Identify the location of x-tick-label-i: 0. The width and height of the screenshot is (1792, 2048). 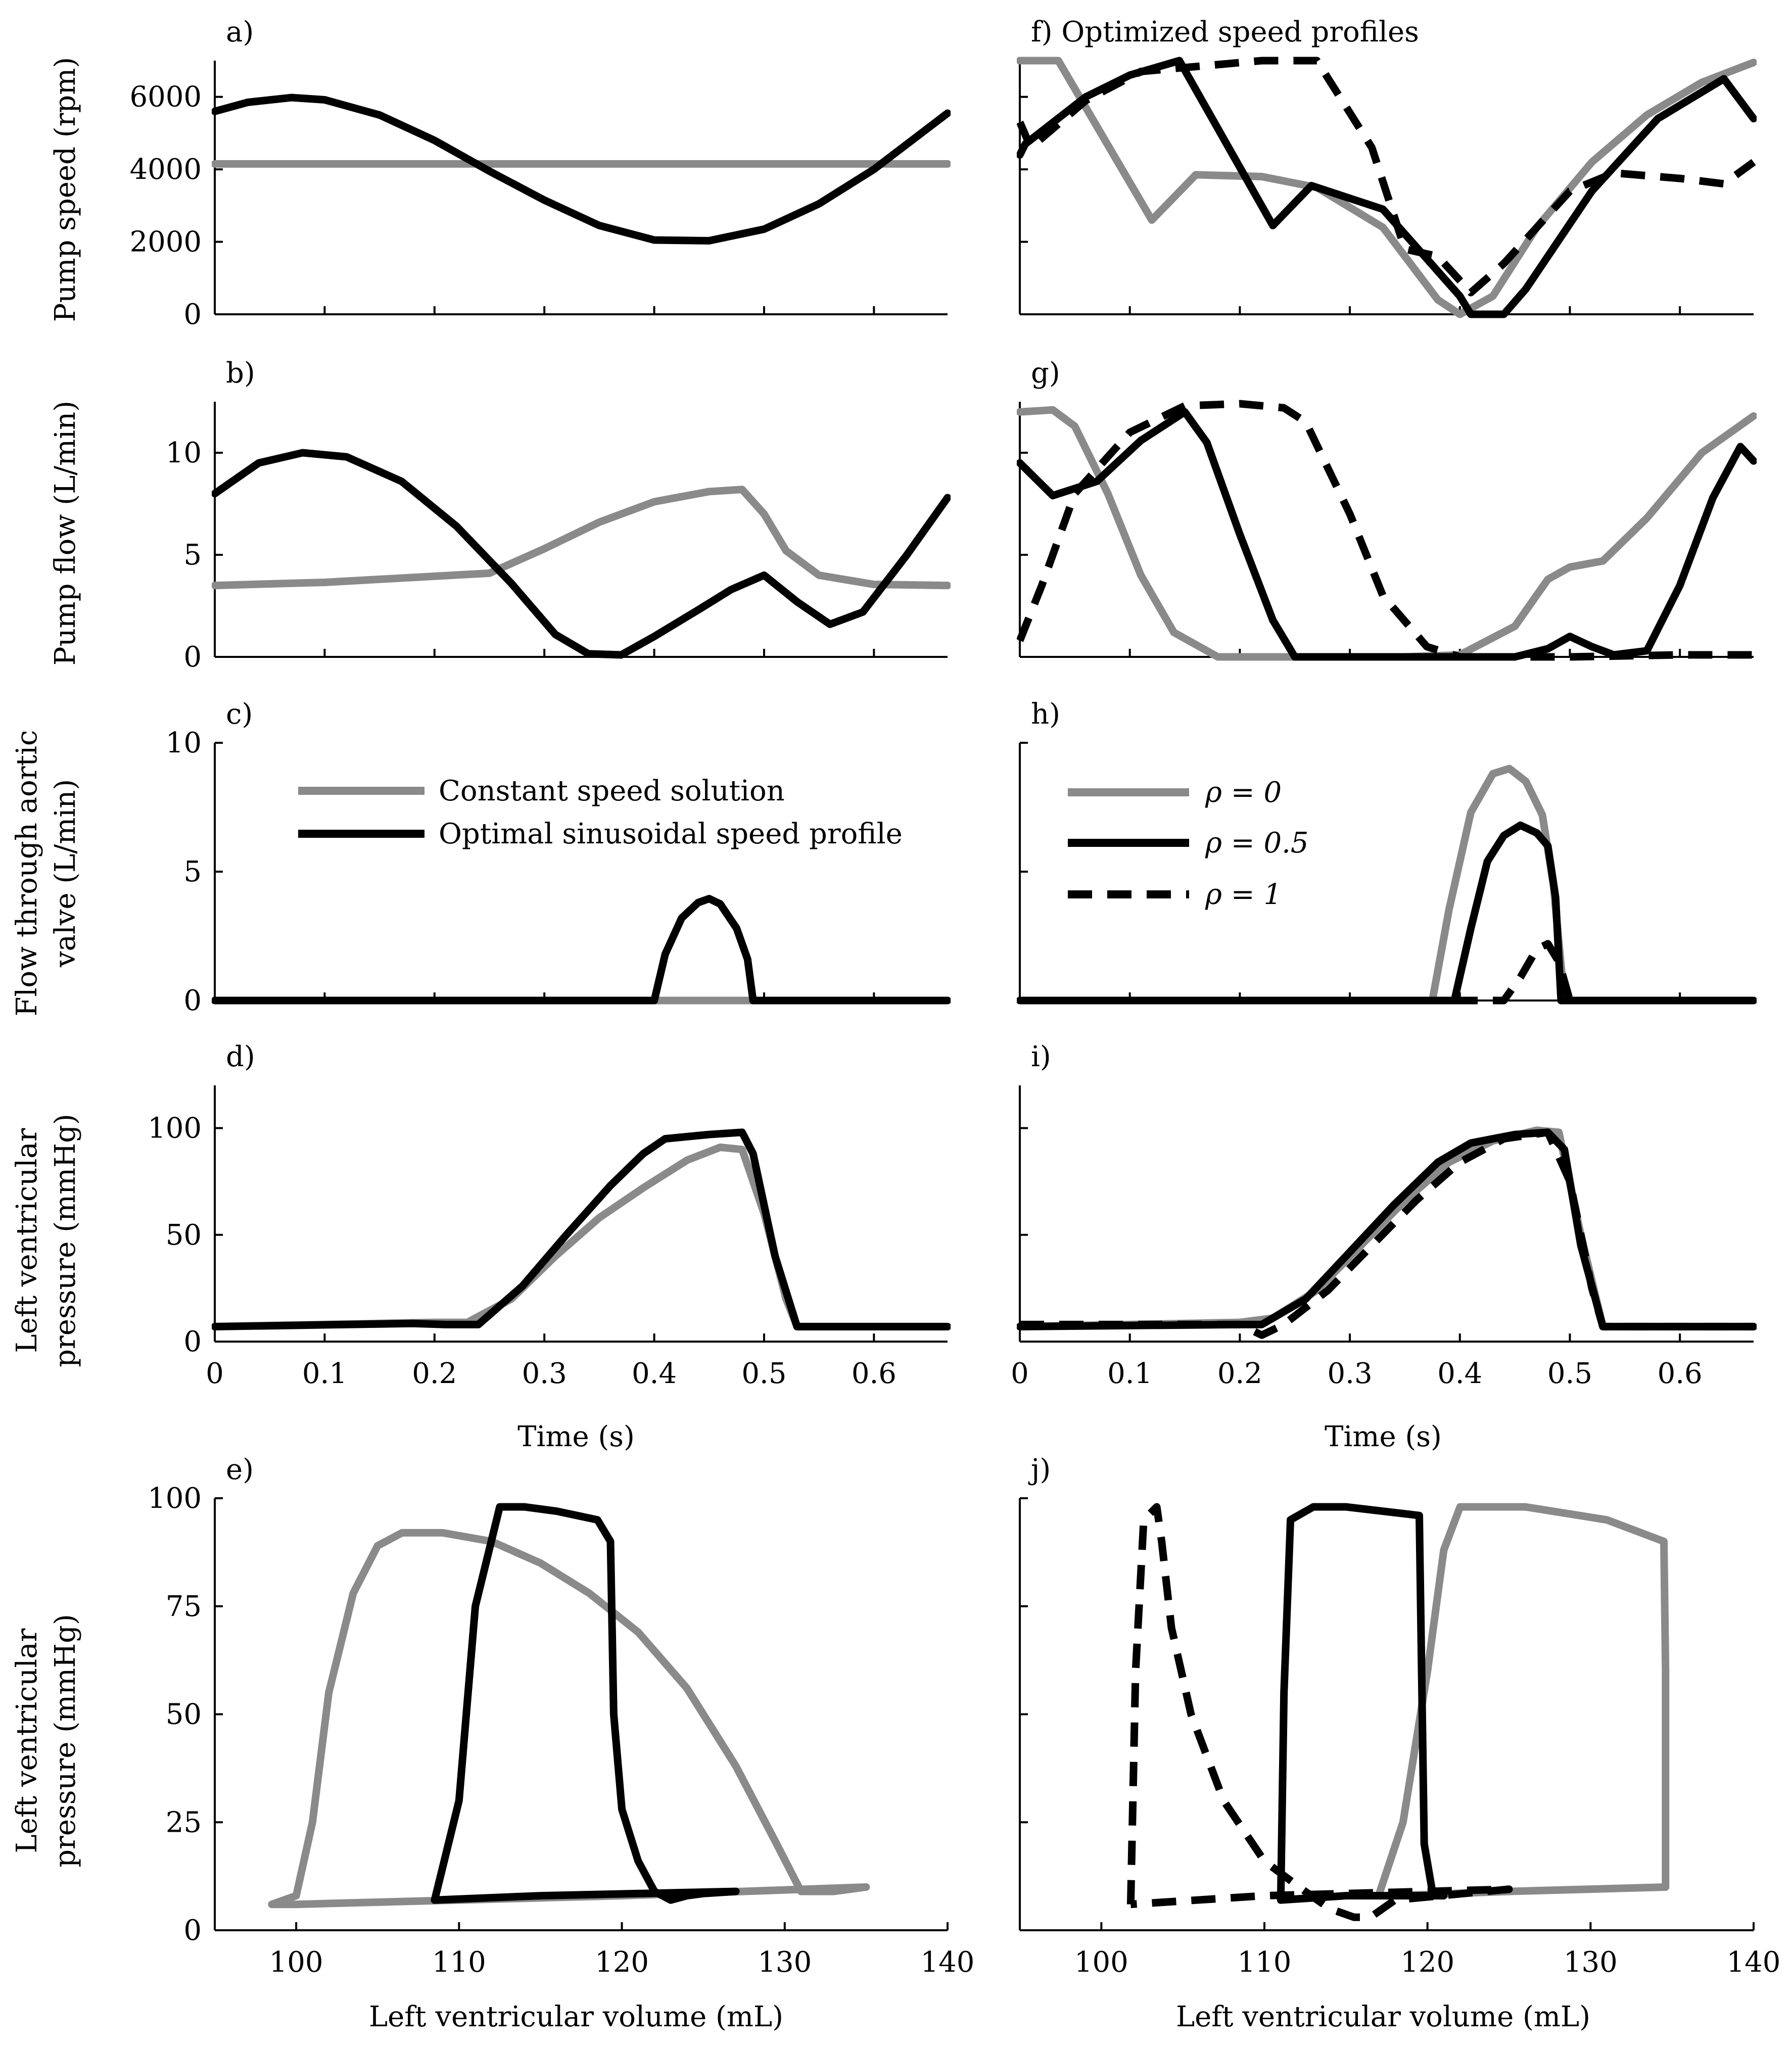
(1020, 1373).